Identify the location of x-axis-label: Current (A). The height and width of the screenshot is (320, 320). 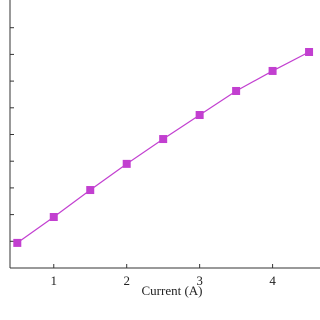
(171, 290).